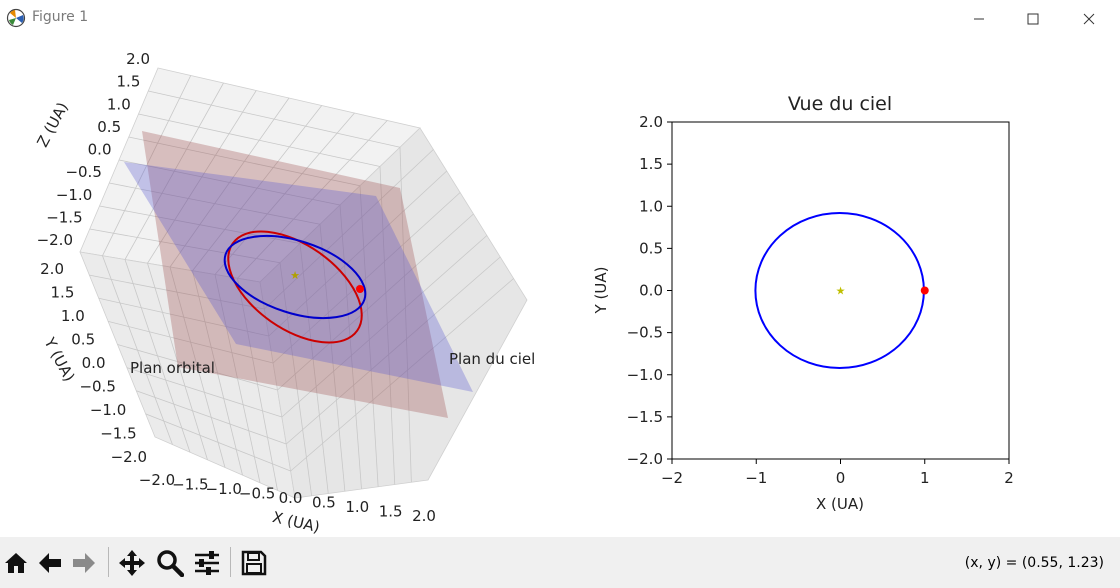 This screenshot has height=588, width=1120. Describe the element at coordinates (1009, 478) in the screenshot. I see `x-tick-label: 2` at that location.